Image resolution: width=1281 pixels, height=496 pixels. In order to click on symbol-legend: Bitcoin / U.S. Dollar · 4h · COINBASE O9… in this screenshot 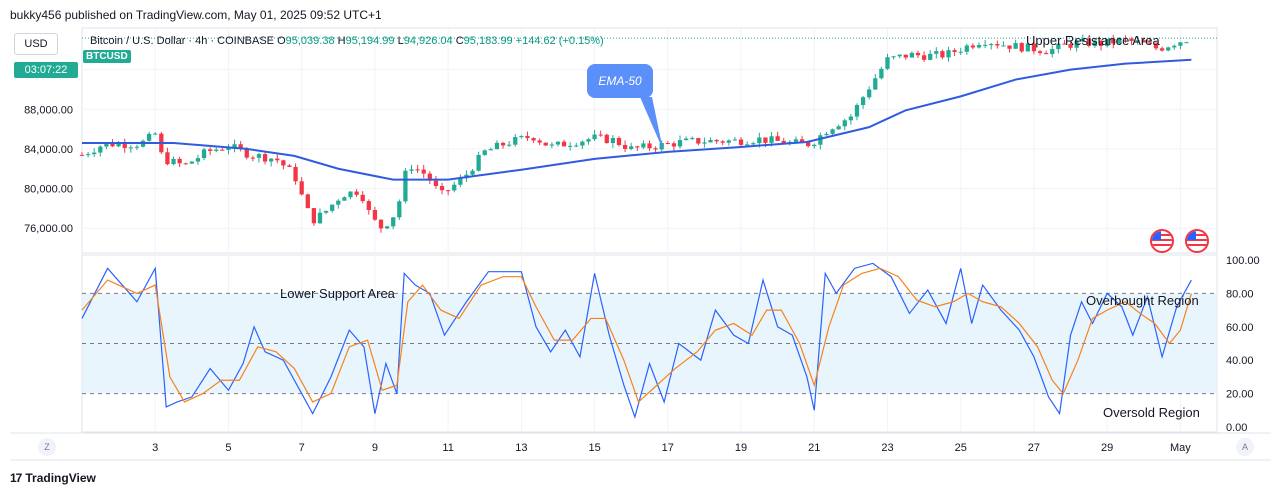, I will do `click(347, 41)`.